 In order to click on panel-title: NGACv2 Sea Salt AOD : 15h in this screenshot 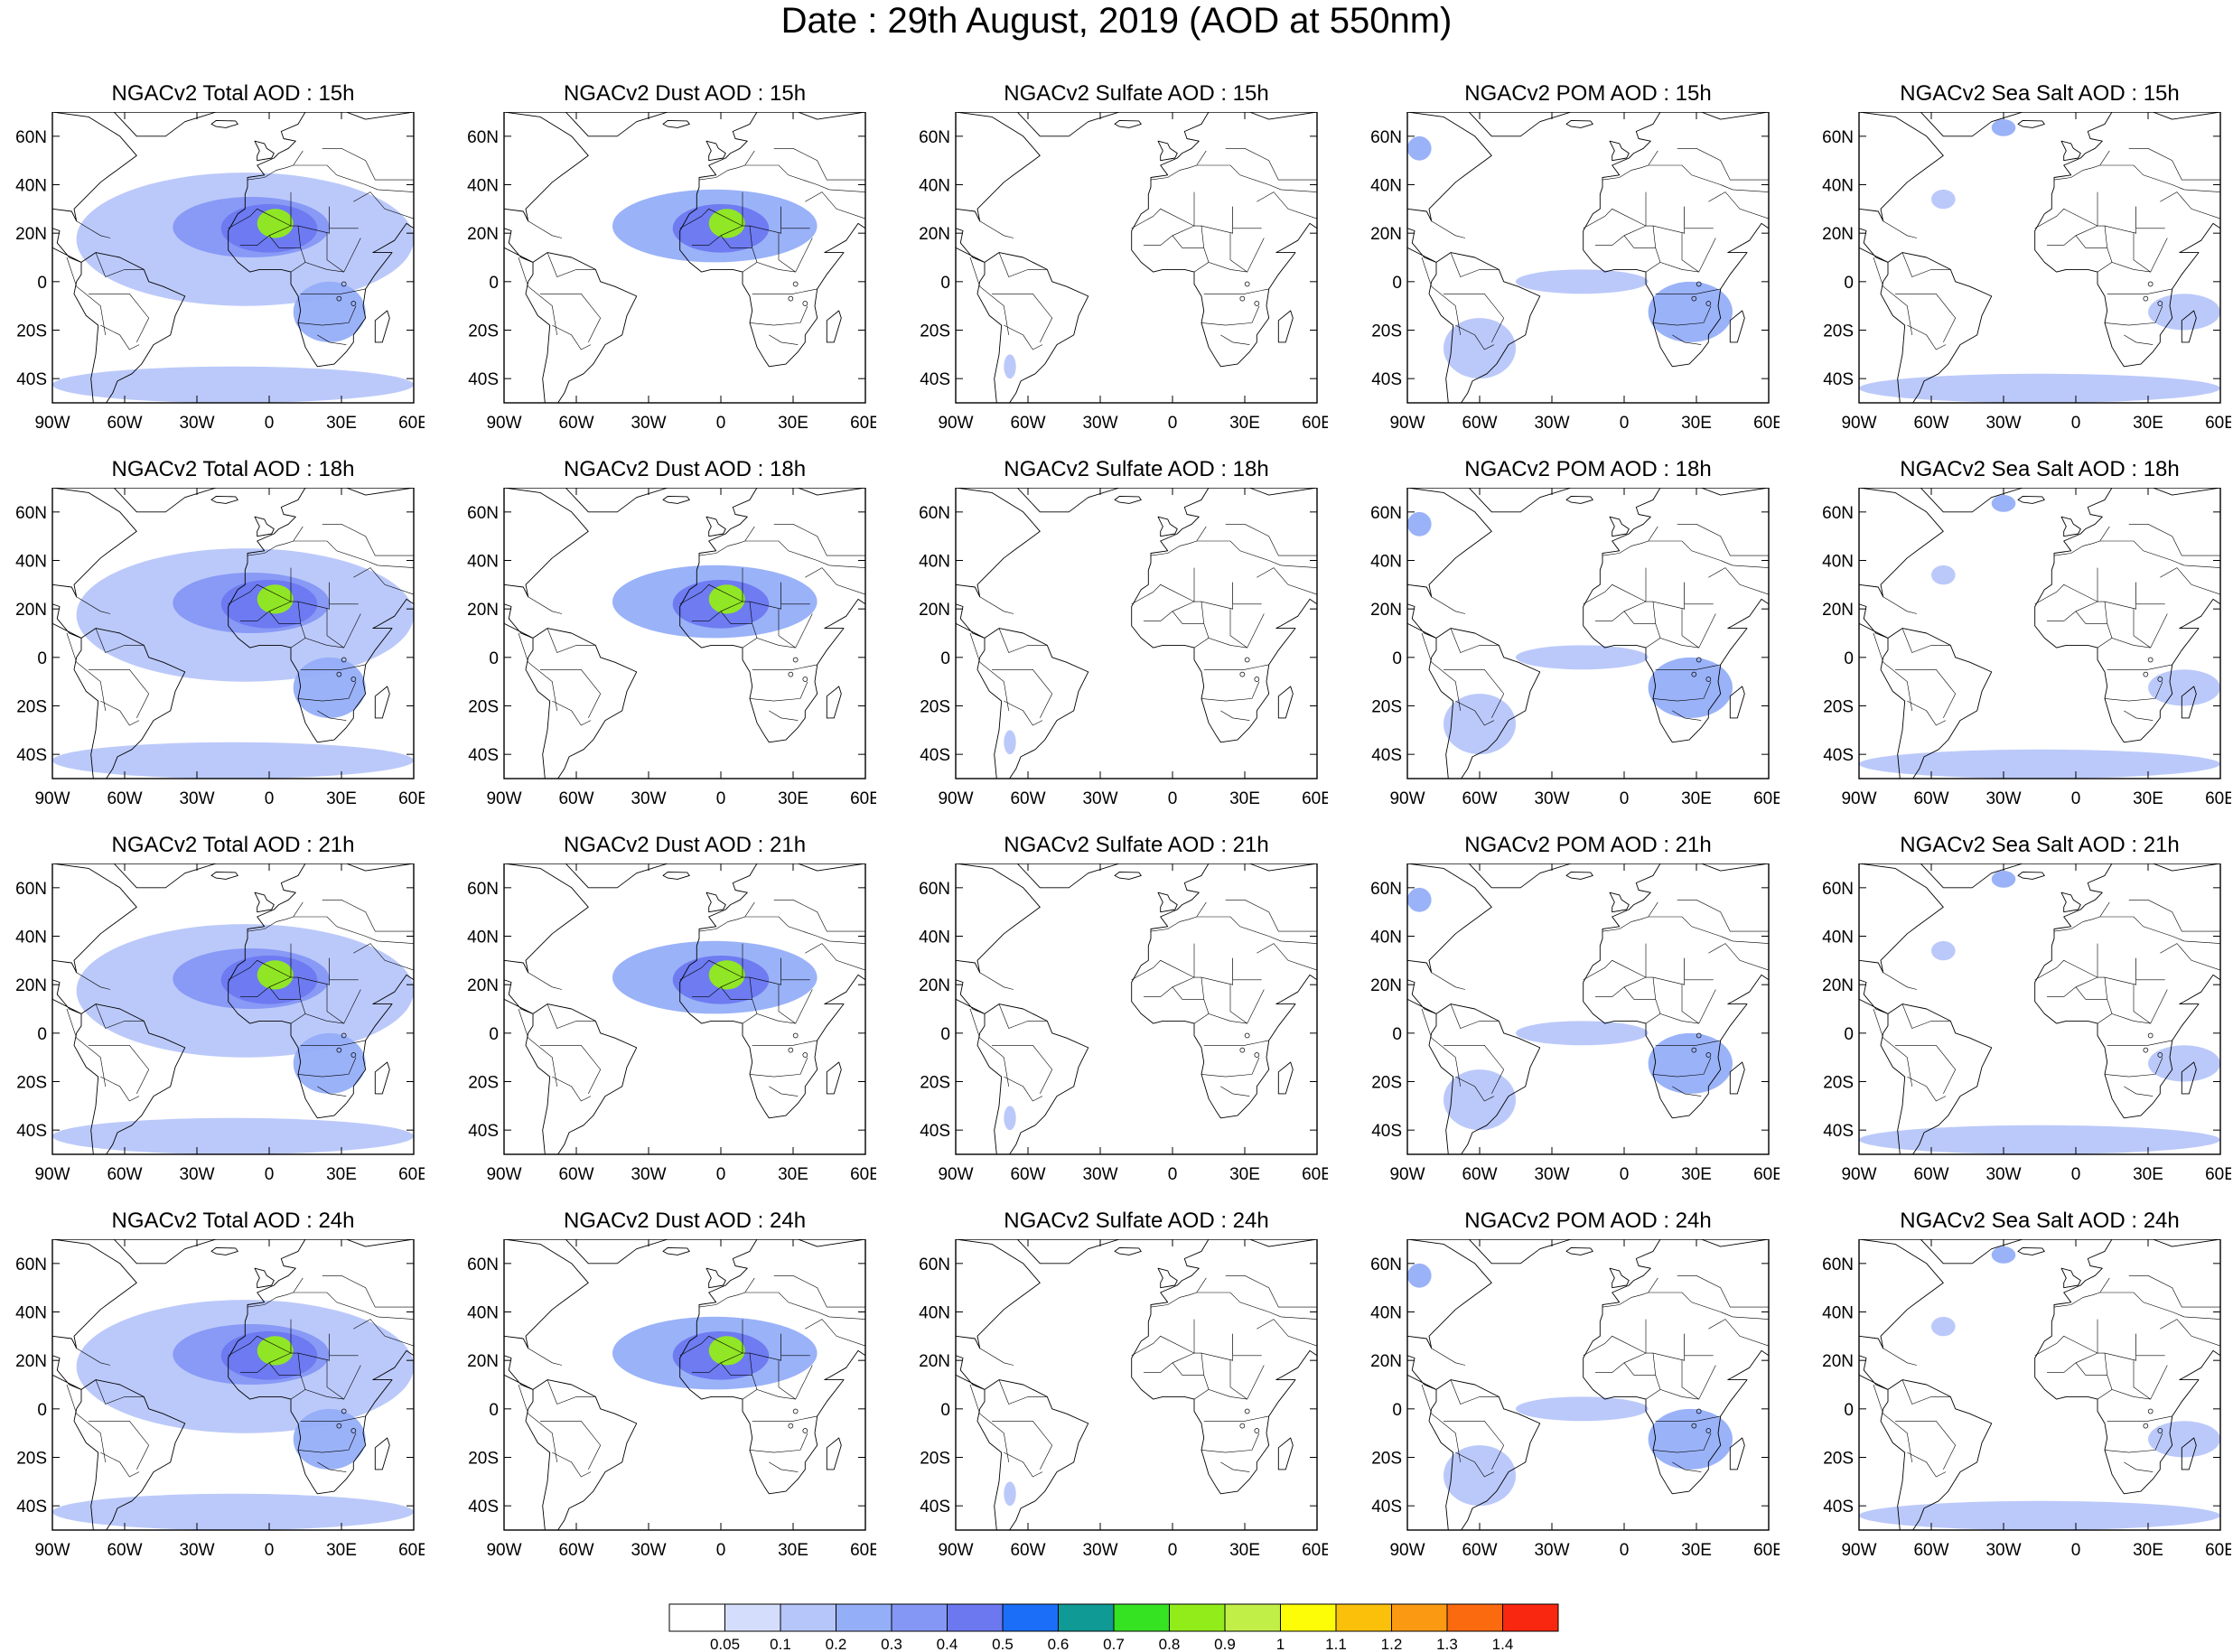, I will do `click(2040, 93)`.